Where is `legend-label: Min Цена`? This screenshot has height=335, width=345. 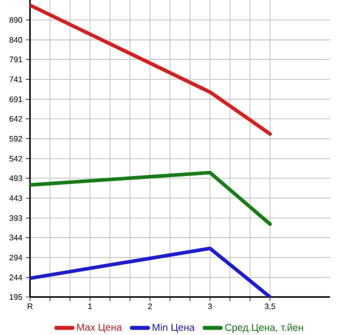
legend-label: Min Цена is located at coordinates (173, 328).